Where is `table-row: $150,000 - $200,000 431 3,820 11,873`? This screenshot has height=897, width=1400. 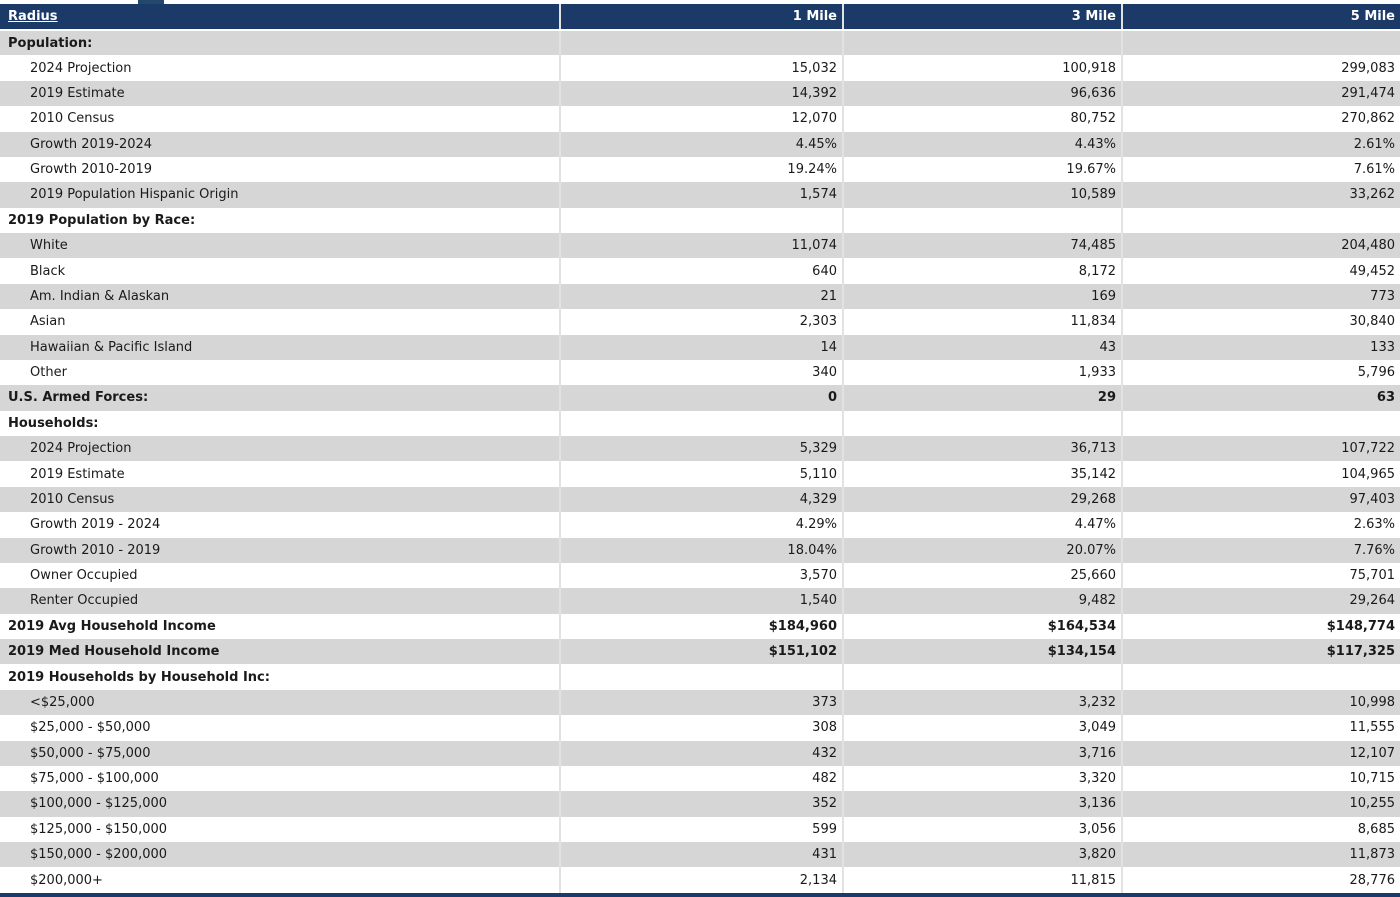 table-row: $150,000 - $200,000 431 3,820 11,873 is located at coordinates (700, 855).